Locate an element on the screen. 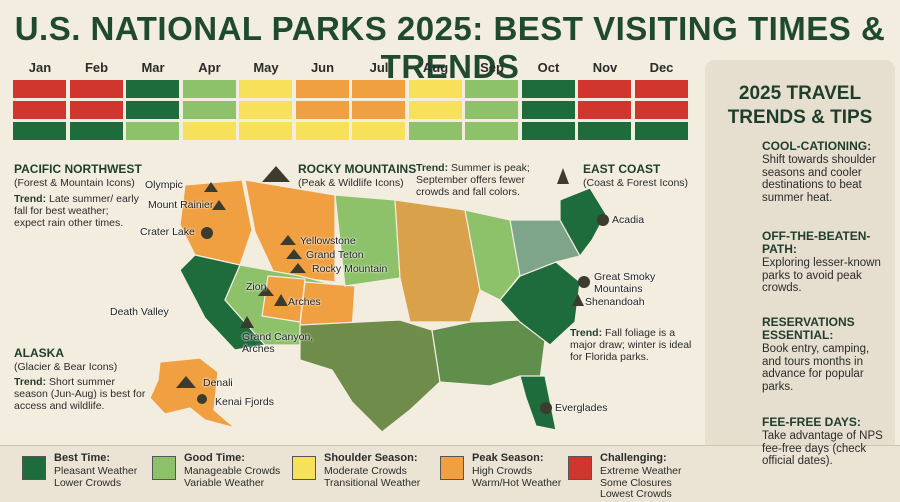 Image resolution: width=900 pixels, height=502 pixels. month-label: Oct is located at coordinates (548, 67).